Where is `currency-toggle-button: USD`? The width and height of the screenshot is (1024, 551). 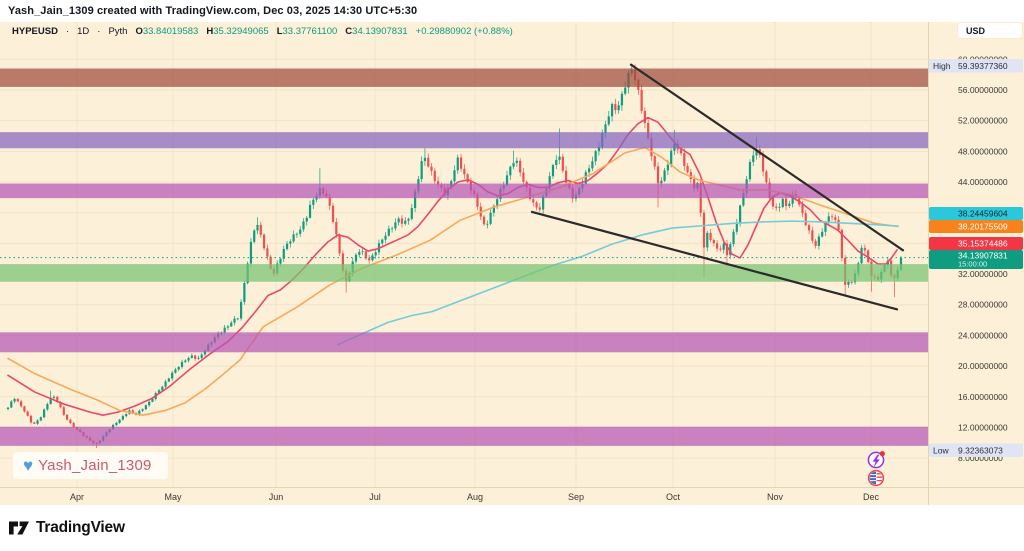 currency-toggle-button: USD is located at coordinates (990, 30).